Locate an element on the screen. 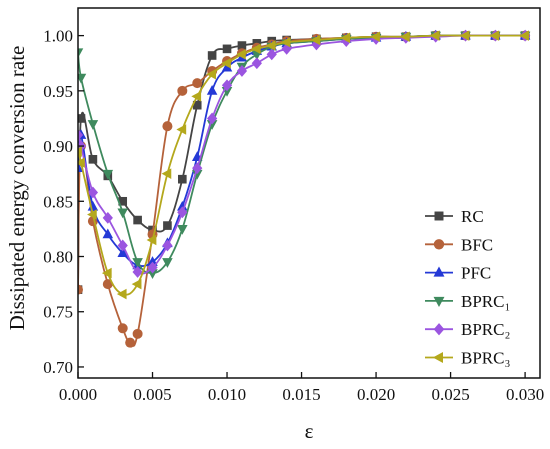 This screenshot has height=449, width=550. y-tick-label: 0.80 is located at coordinates (58, 257).